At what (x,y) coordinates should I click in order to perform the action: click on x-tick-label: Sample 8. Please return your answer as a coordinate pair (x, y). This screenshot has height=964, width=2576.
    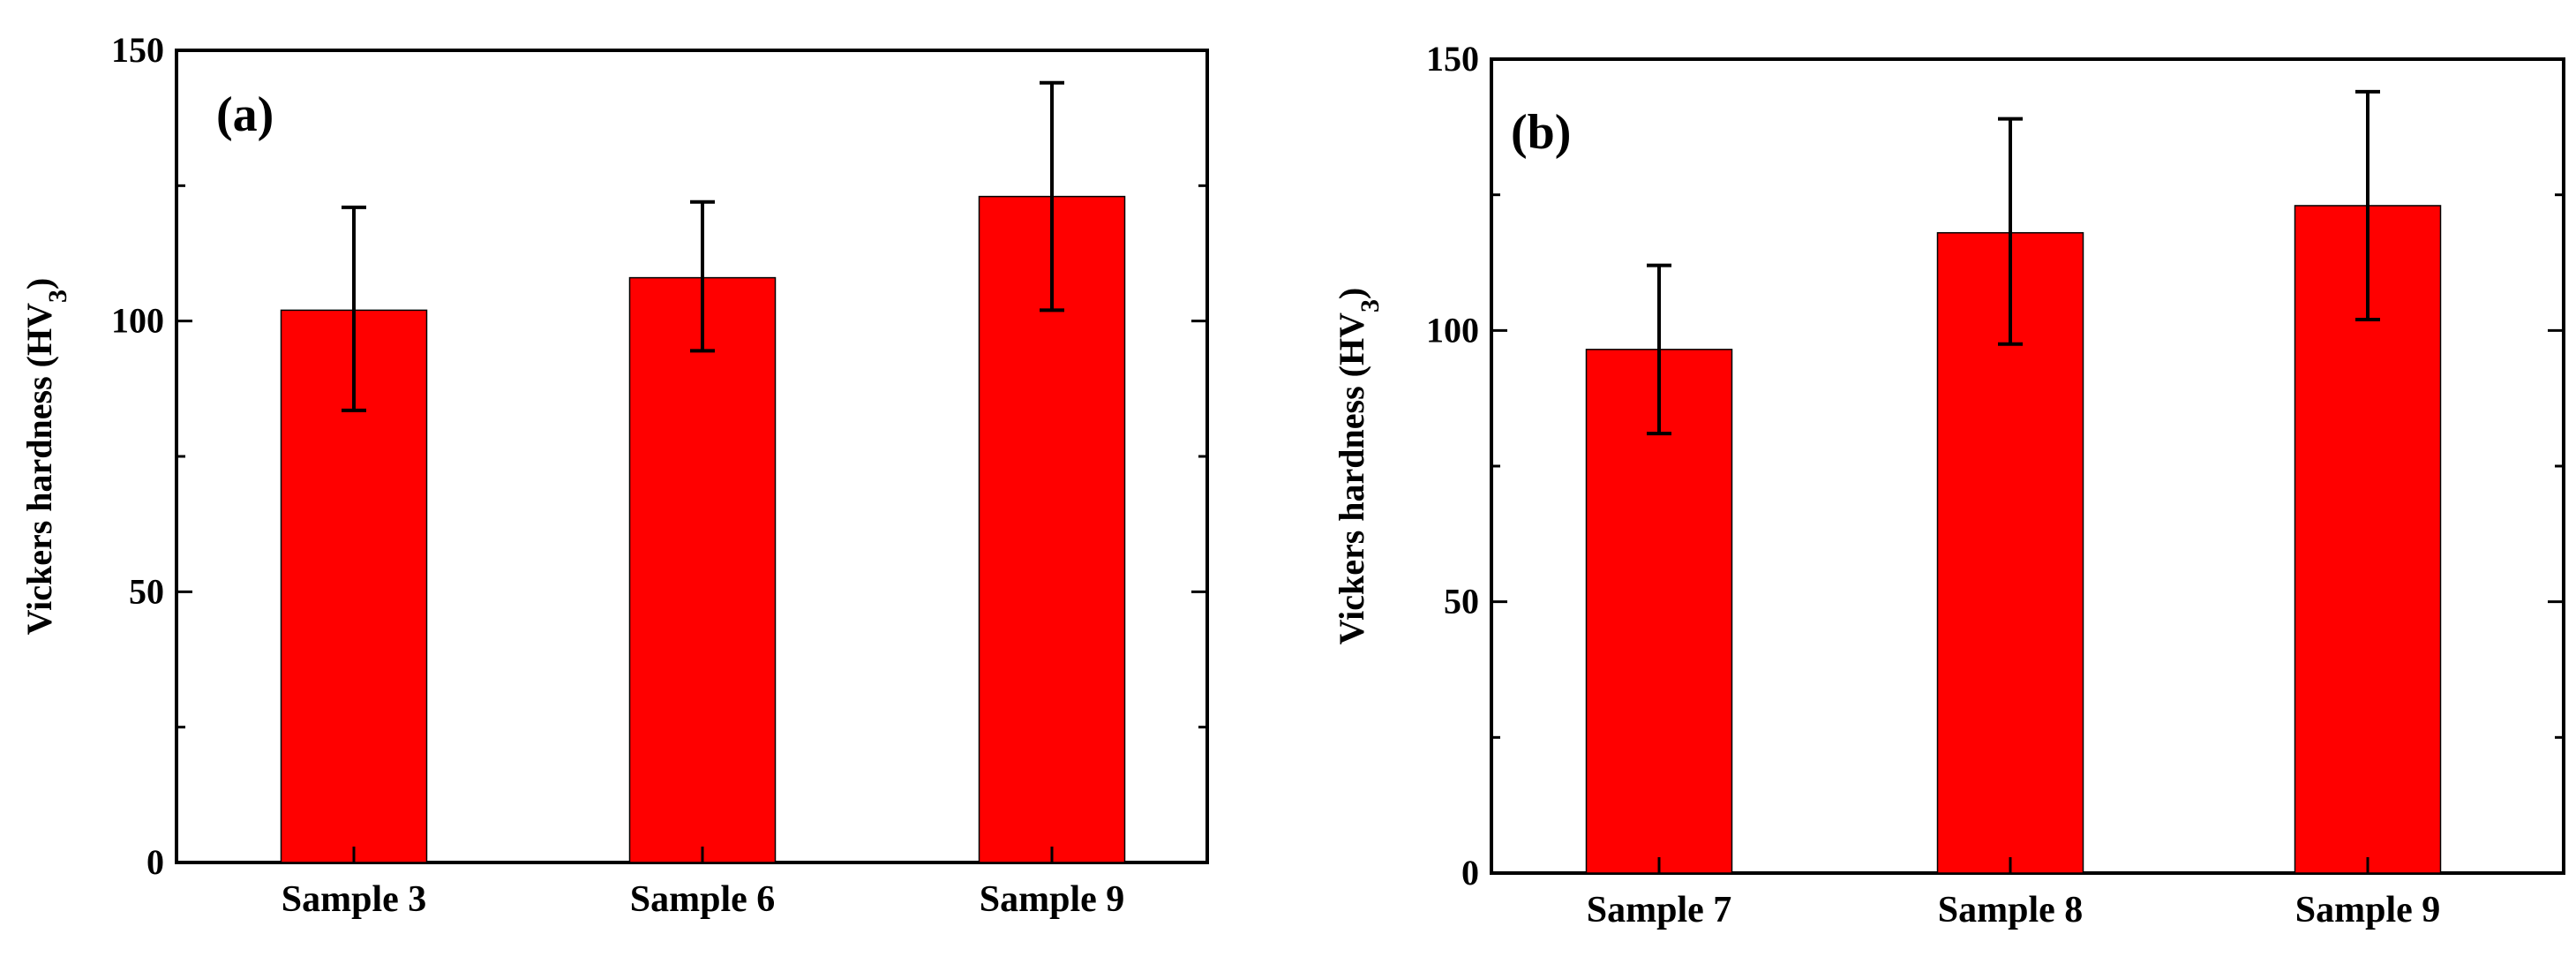
    Looking at the image, I should click on (2011, 910).